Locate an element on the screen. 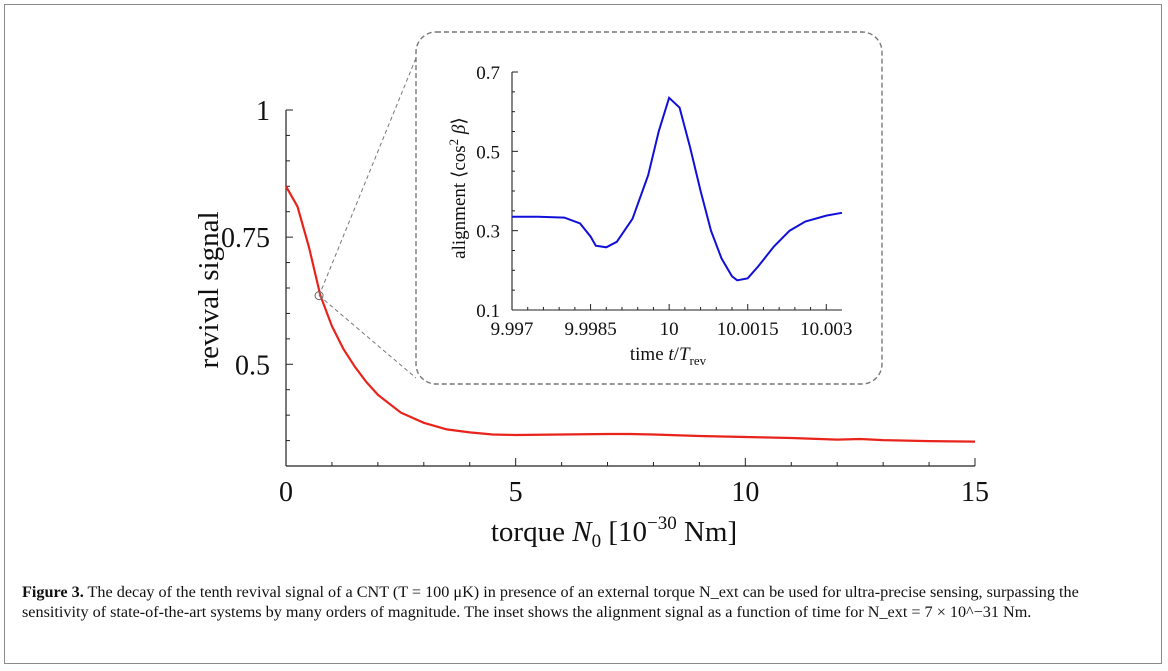 This screenshot has height=671, width=1168. inset-x-tick-label: 10 is located at coordinates (669, 329).